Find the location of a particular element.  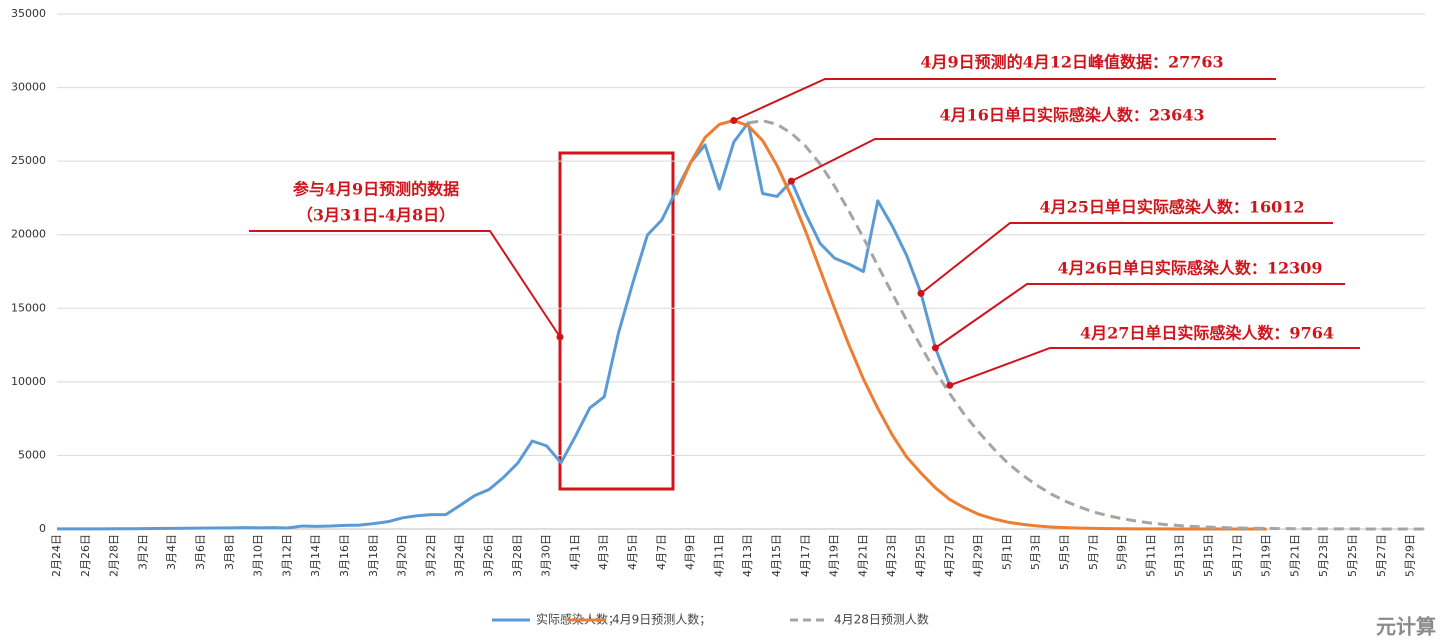

x-tick-label: 5月5日 is located at coordinates (1064, 552).